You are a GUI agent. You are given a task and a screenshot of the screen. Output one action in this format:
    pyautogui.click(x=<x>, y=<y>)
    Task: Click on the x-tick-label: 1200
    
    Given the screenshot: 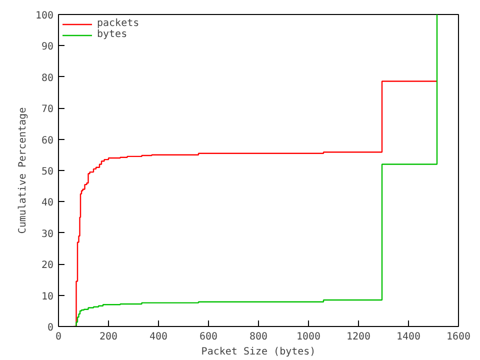 What is the action you would take?
    pyautogui.click(x=358, y=337)
    